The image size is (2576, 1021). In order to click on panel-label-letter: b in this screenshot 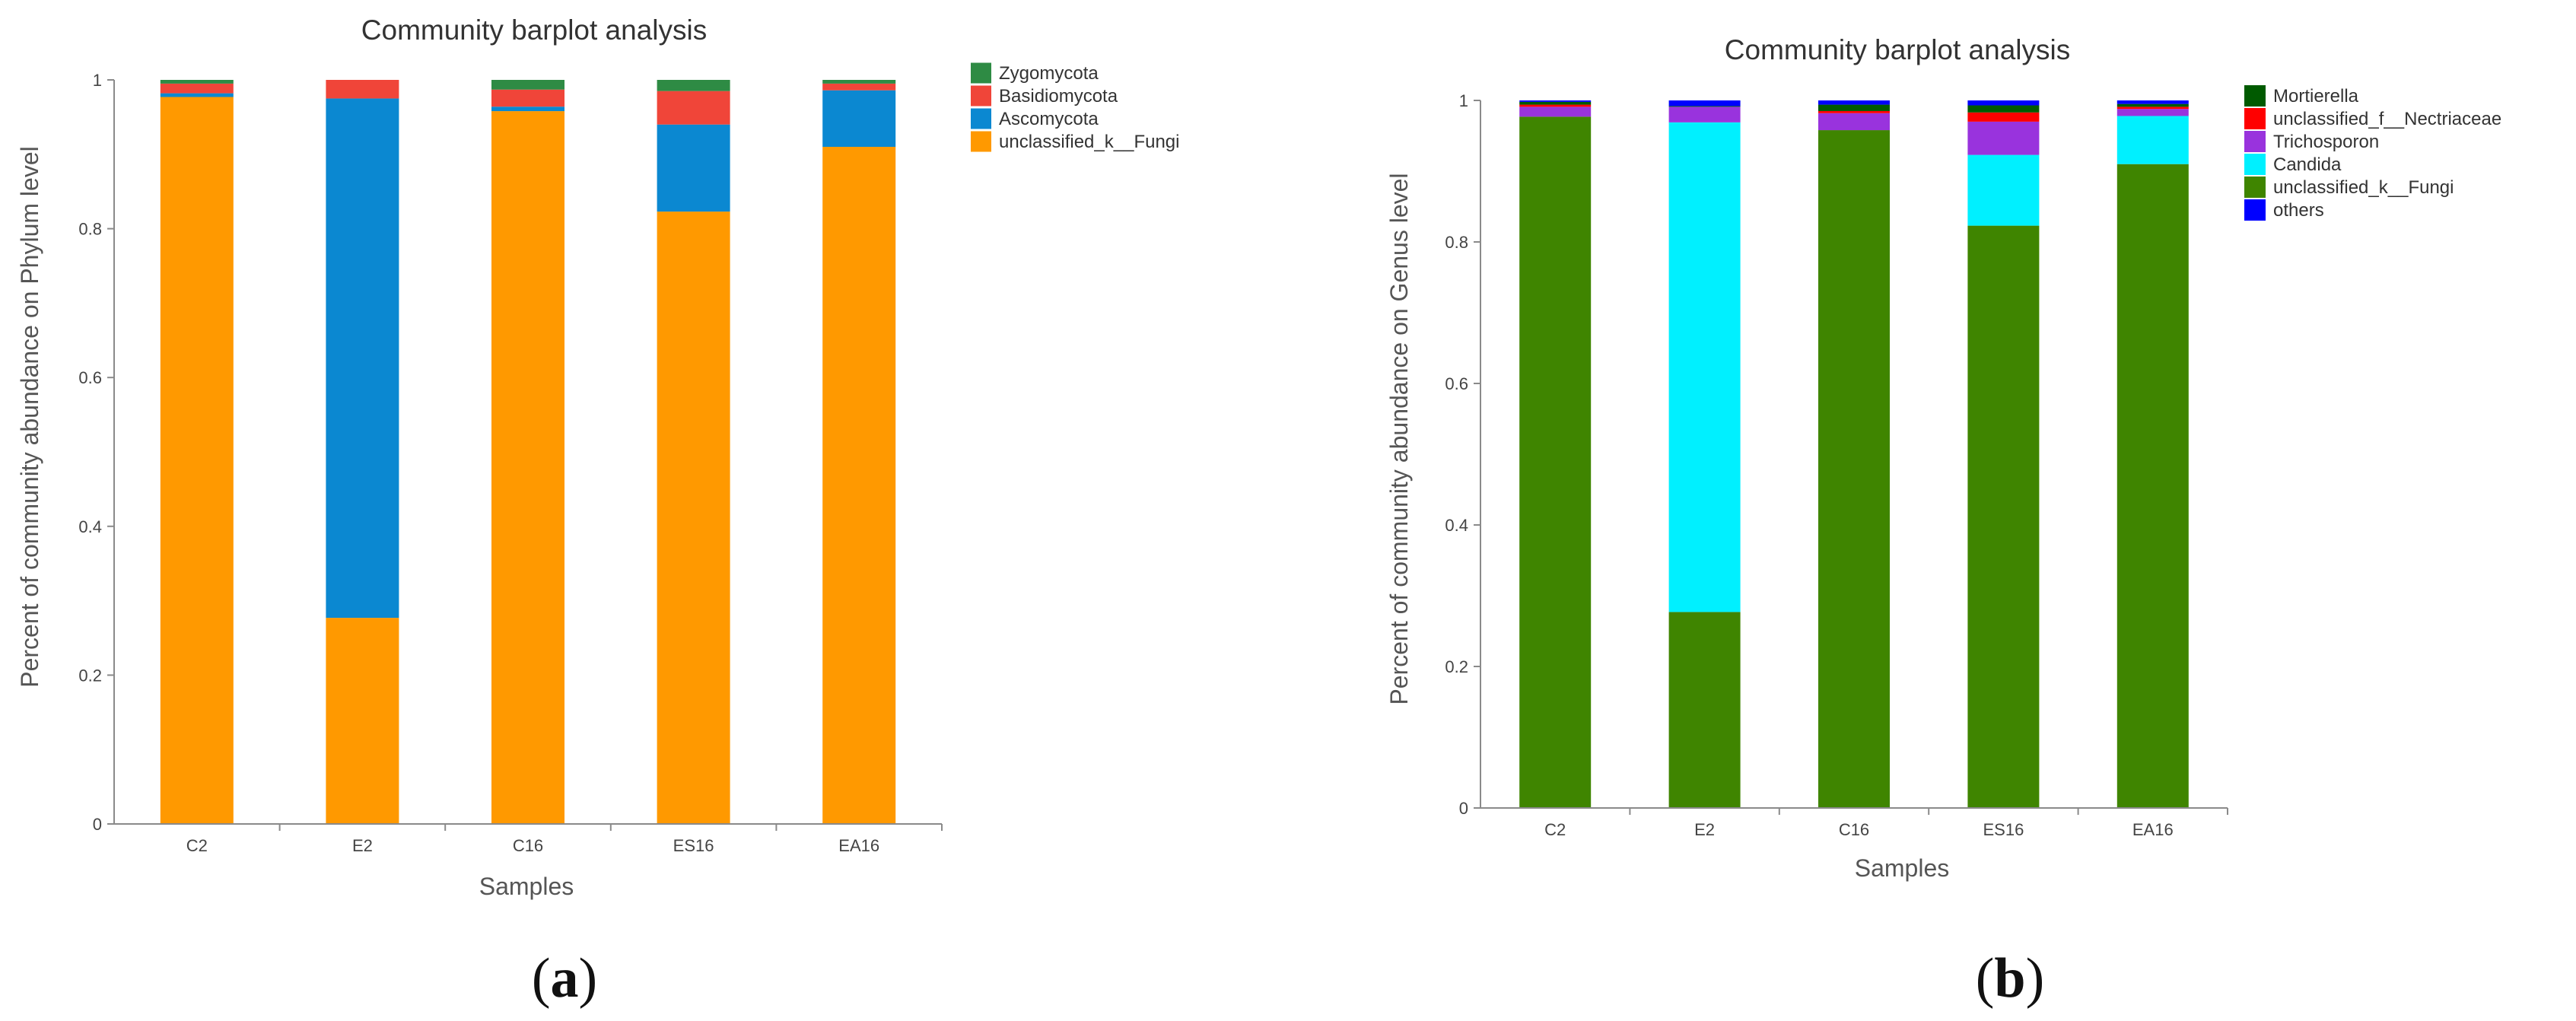, I will do `click(2010, 978)`.